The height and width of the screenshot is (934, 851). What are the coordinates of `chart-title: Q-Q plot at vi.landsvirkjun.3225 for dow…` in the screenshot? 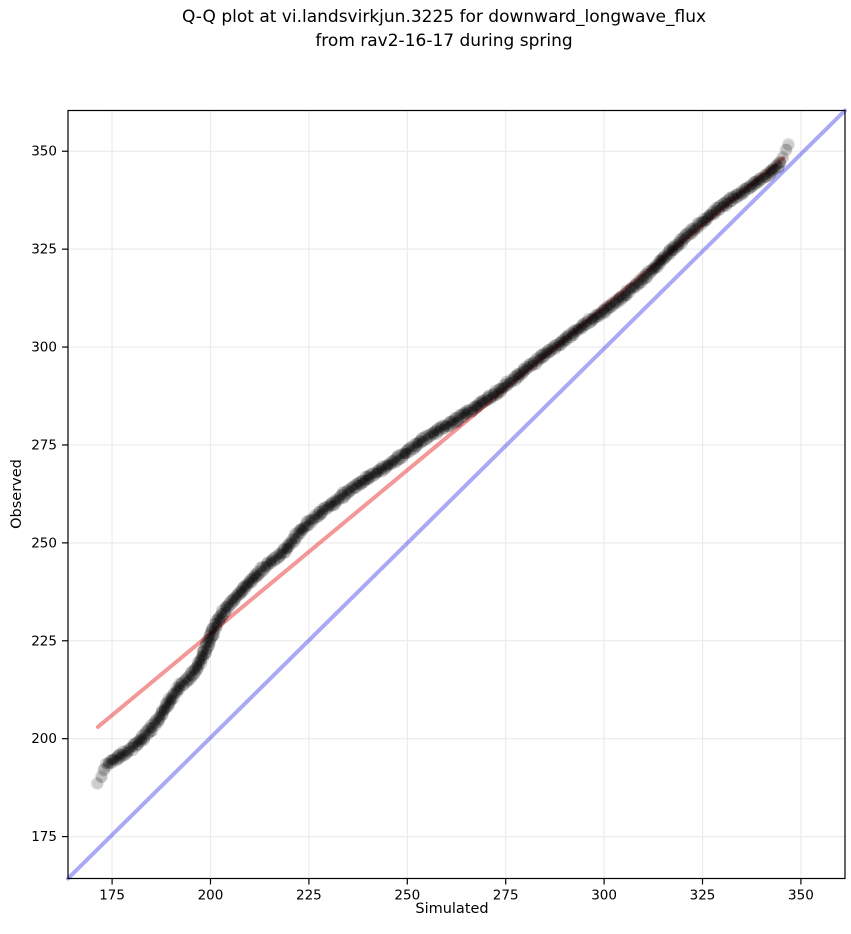 It's located at (444, 29).